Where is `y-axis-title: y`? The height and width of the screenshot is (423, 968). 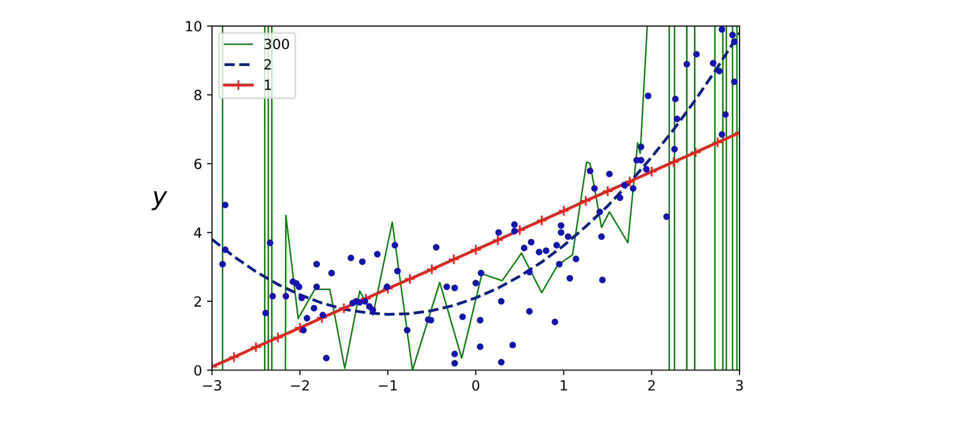
y-axis-title: y is located at coordinates (160, 200).